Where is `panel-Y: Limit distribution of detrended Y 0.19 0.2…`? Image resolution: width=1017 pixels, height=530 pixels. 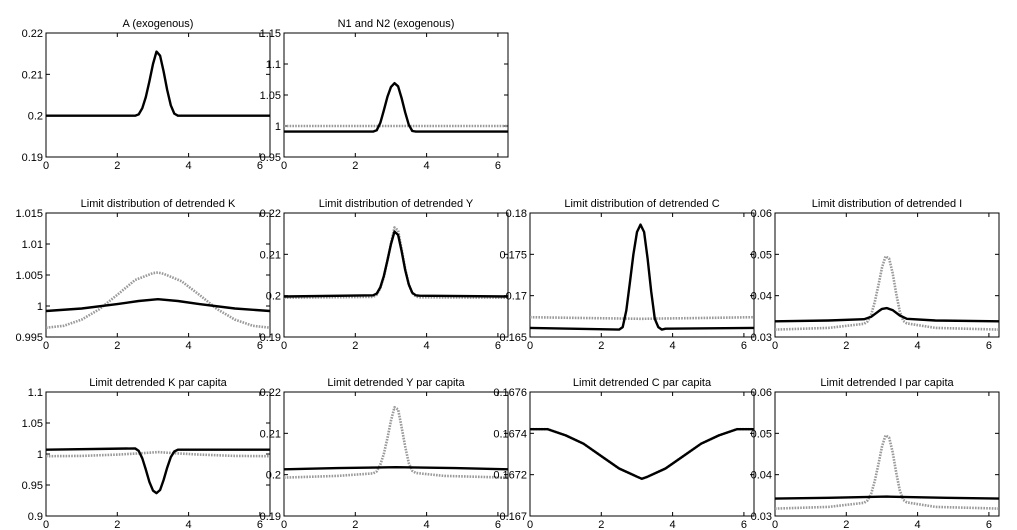 panel-Y: Limit distribution of detrended Y 0.19 0.2… is located at coordinates (384, 275).